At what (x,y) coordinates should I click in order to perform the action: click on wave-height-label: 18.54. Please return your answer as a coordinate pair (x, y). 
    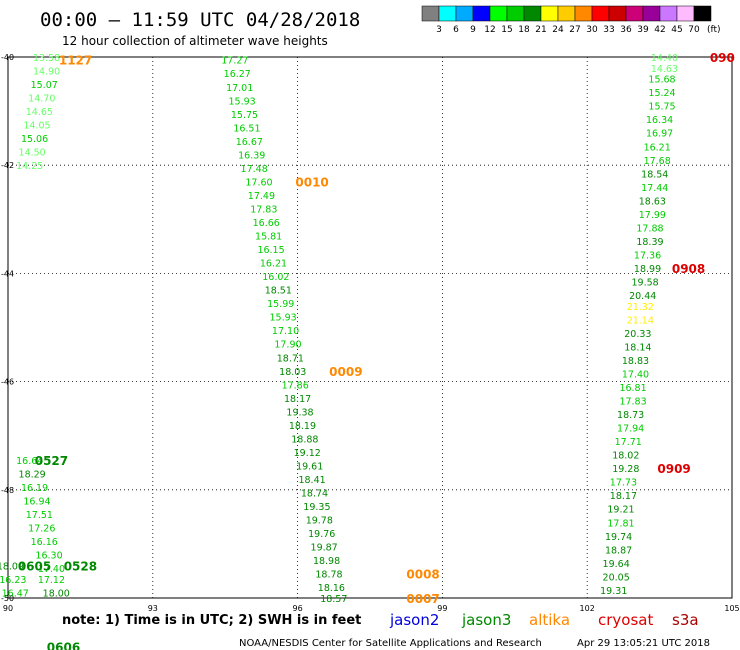
    Looking at the image, I should click on (654, 174).